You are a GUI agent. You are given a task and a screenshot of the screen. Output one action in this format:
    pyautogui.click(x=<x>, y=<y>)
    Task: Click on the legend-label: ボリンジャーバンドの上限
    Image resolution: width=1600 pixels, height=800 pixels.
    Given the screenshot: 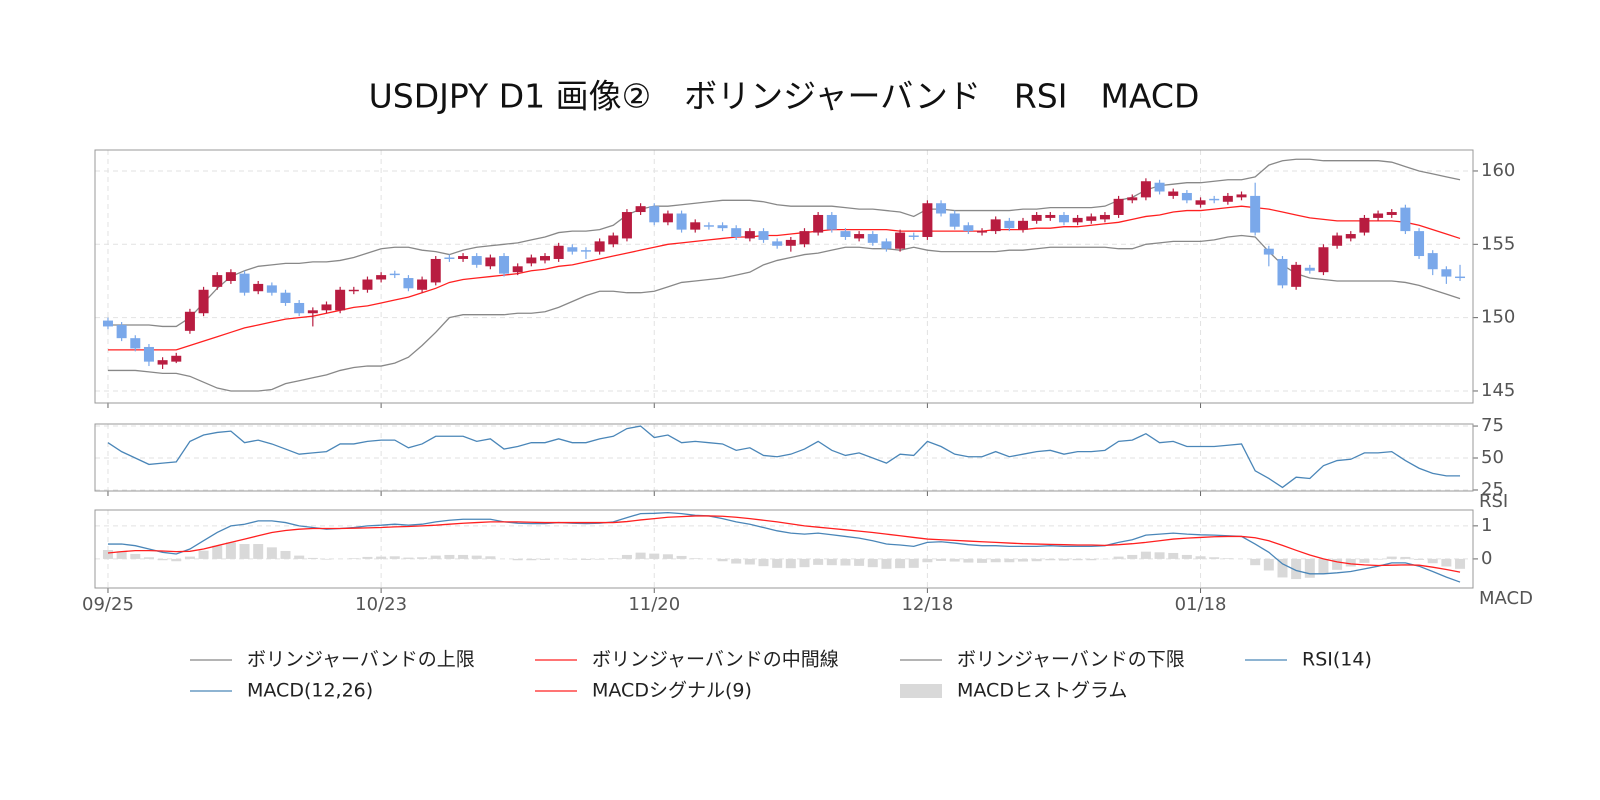 What is the action you would take?
    pyautogui.click(x=361, y=660)
    